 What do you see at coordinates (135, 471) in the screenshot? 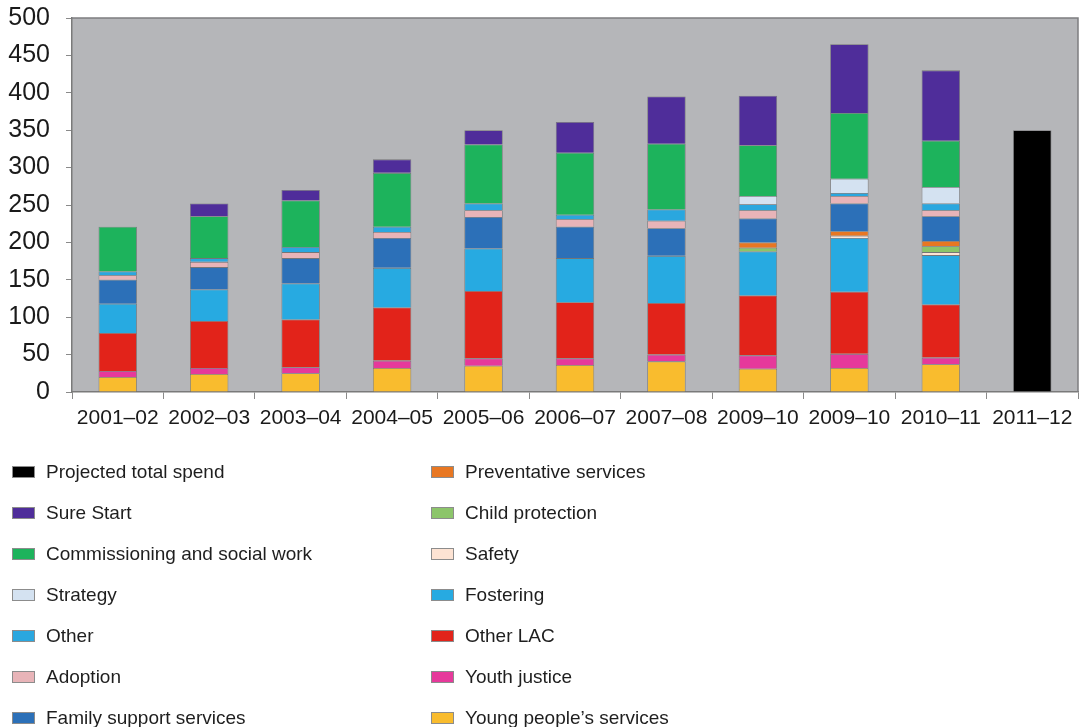
I see `legend-label: Projected total spend` at bounding box center [135, 471].